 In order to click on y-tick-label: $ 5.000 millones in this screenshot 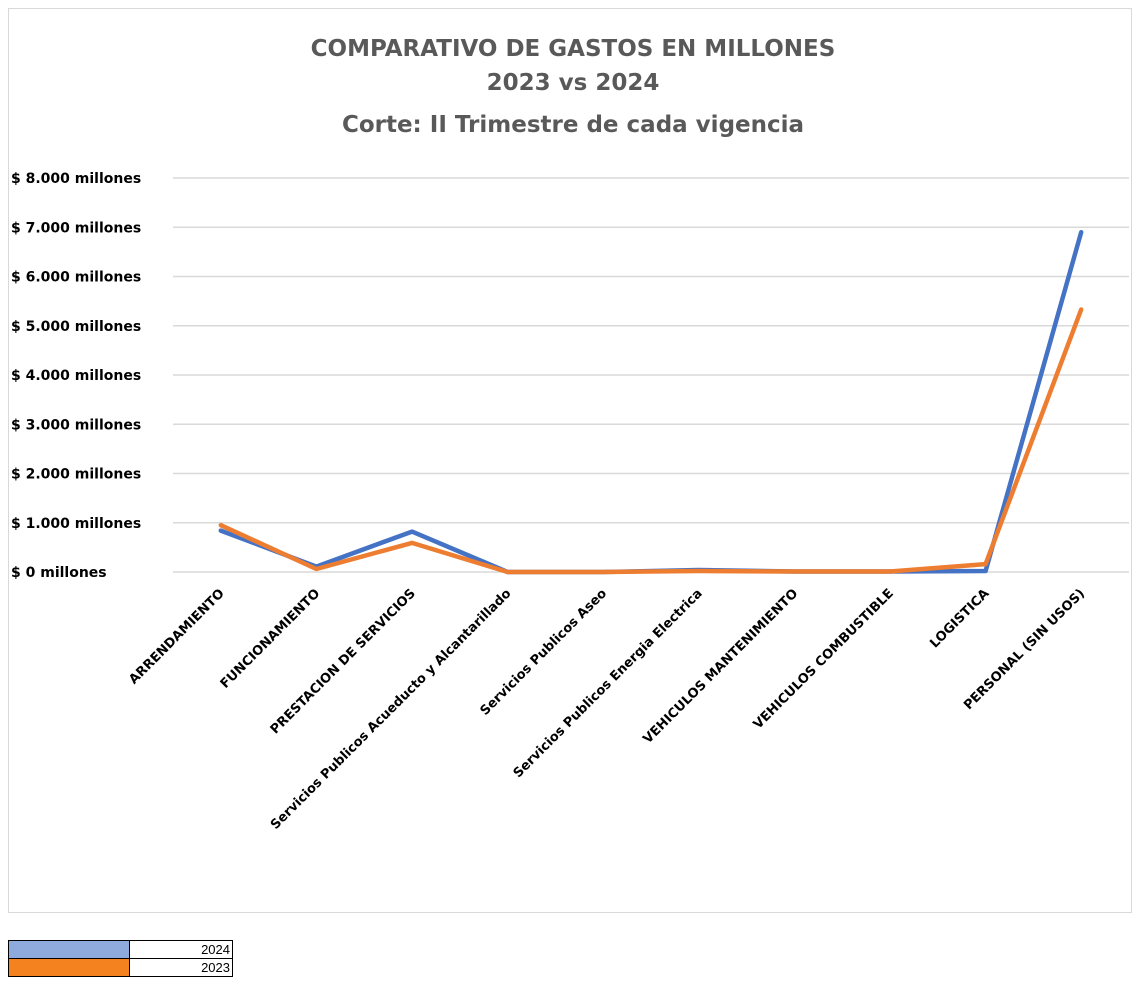, I will do `click(76, 327)`.